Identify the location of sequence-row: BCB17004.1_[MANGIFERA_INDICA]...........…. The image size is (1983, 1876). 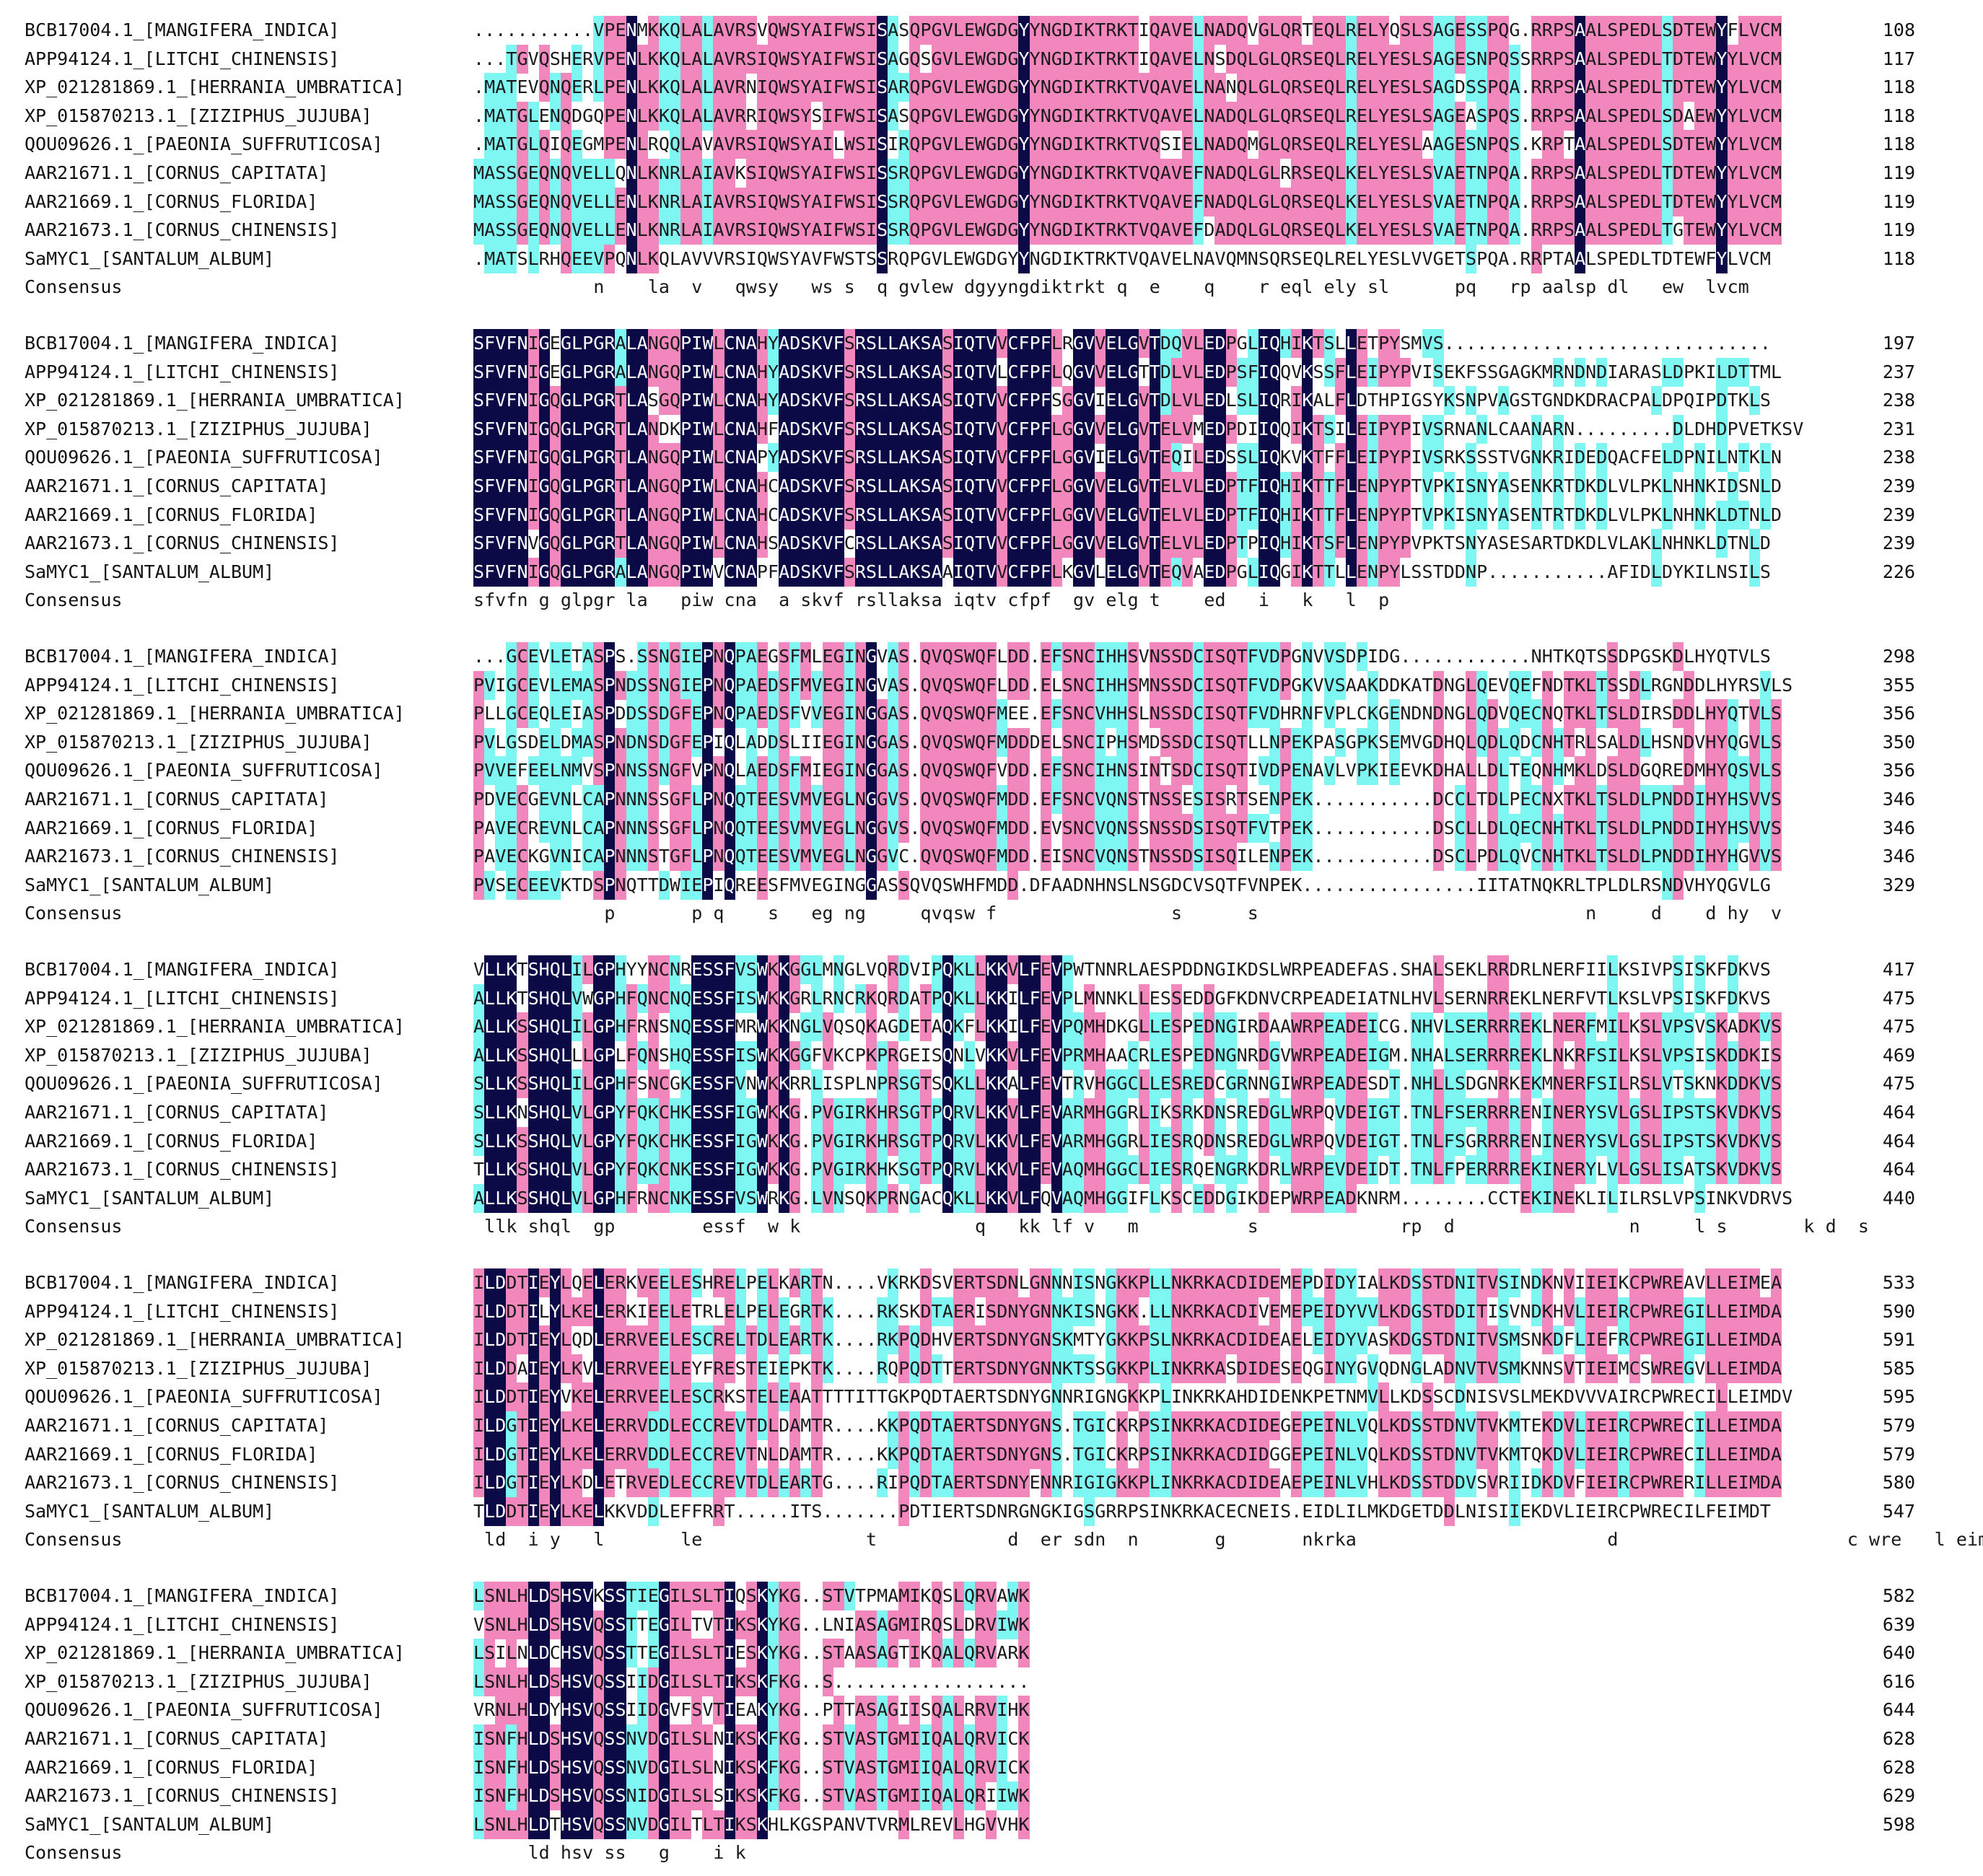
(991, 31).